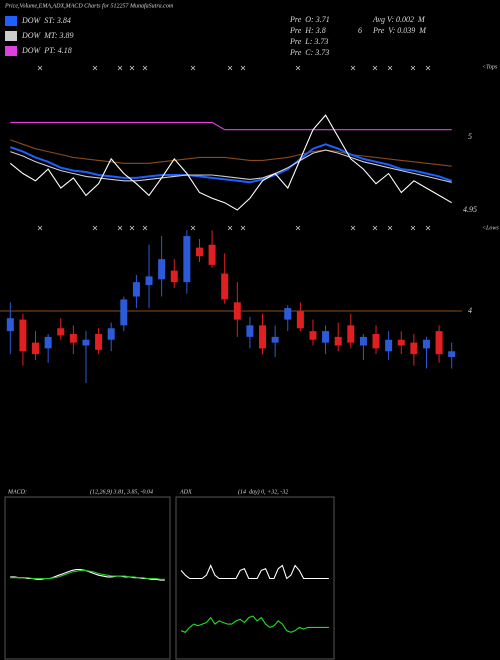 The width and height of the screenshot is (500, 660). I want to click on annotation: <Lows, so click(490, 228).